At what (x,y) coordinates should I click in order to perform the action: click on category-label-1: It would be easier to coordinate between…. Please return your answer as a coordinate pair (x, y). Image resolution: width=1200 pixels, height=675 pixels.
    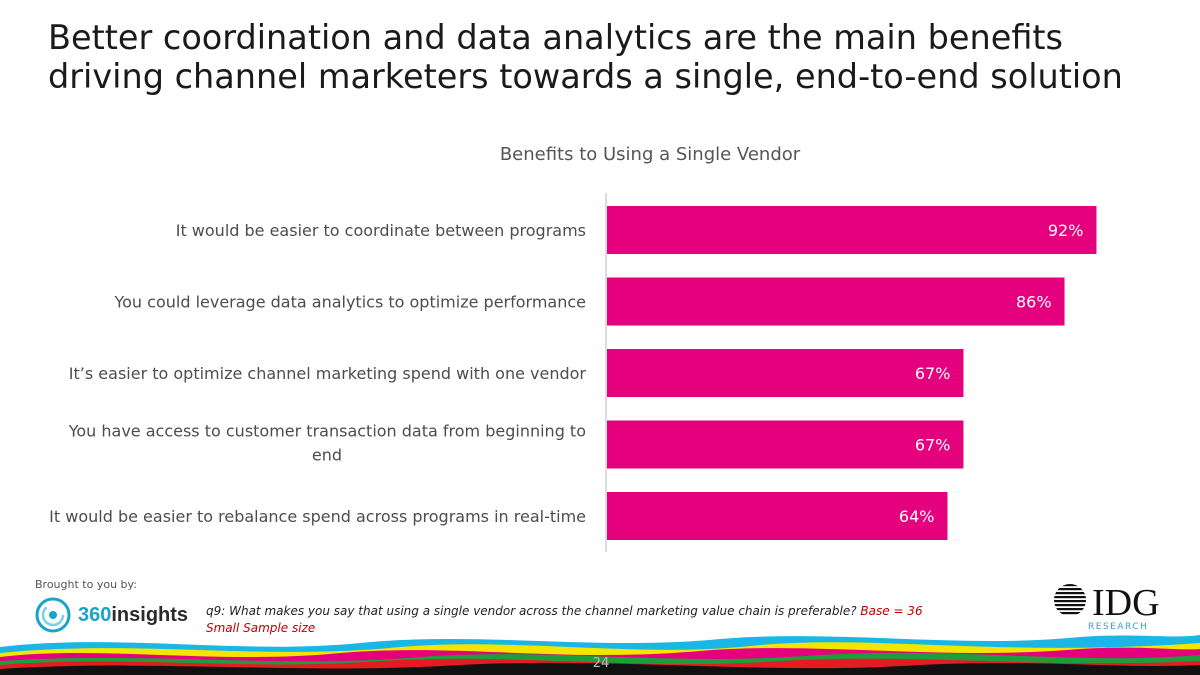
    Looking at the image, I should click on (381, 230).